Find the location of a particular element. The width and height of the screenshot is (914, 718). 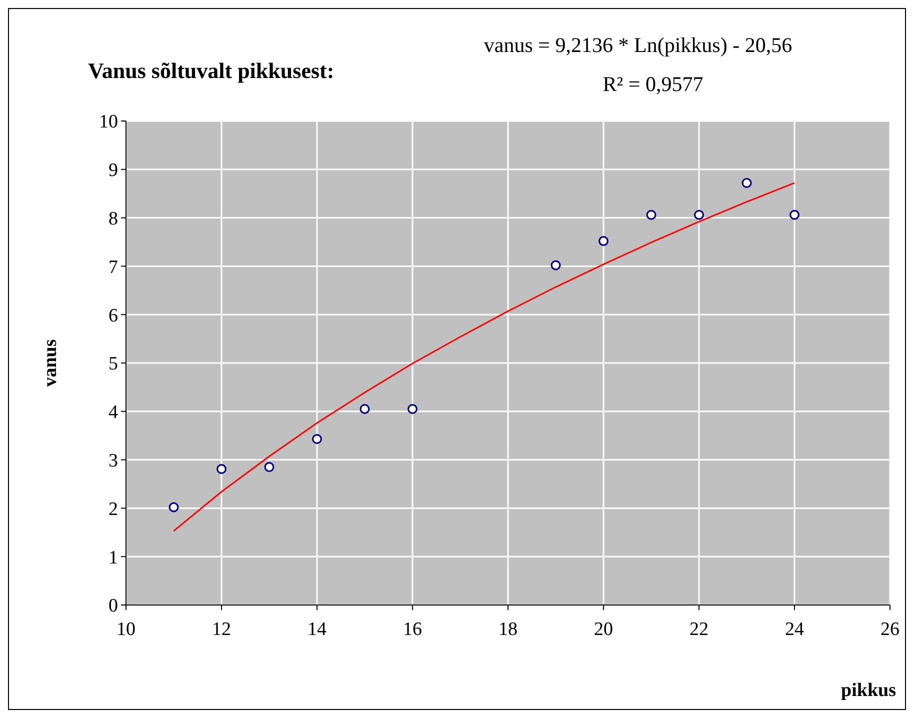

y-tick-label: 9 is located at coordinates (113, 171).